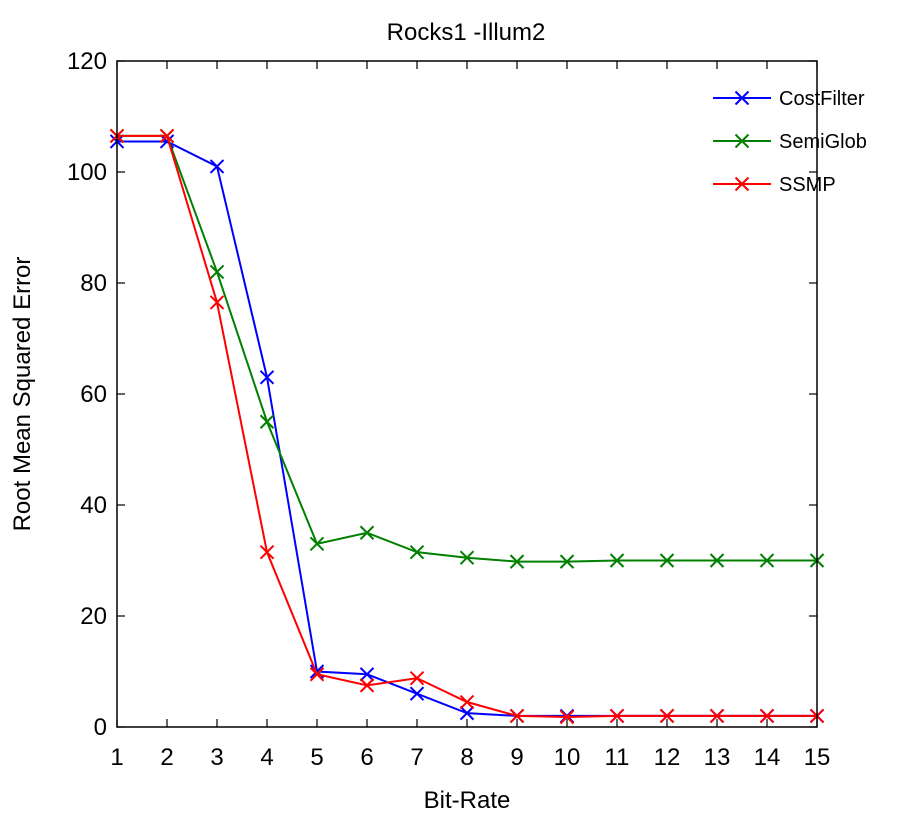 The image size is (901, 817). I want to click on chart-title: Rocks1 -Illum2, so click(466, 32).